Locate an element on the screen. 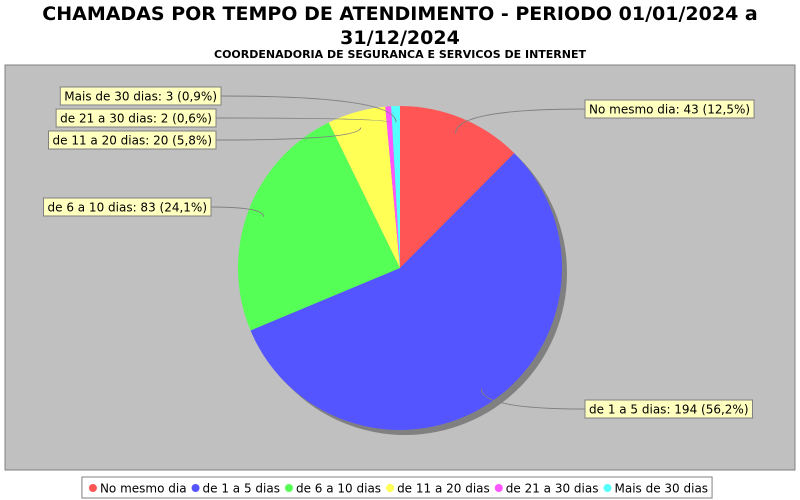 This screenshot has height=500, width=800. legend-item: de 6 a 10 dias is located at coordinates (332, 489).